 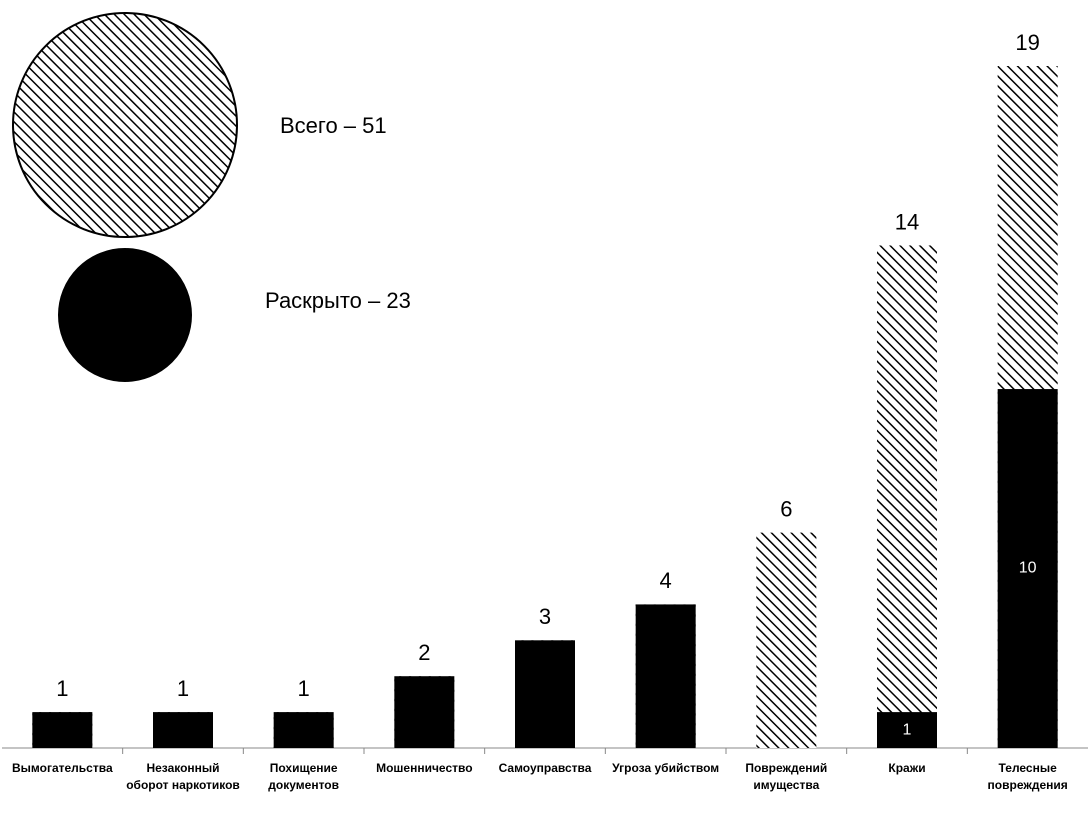 What do you see at coordinates (183, 776) in the screenshot?
I see `x-tick-label: Незаконный оборот наркотиков` at bounding box center [183, 776].